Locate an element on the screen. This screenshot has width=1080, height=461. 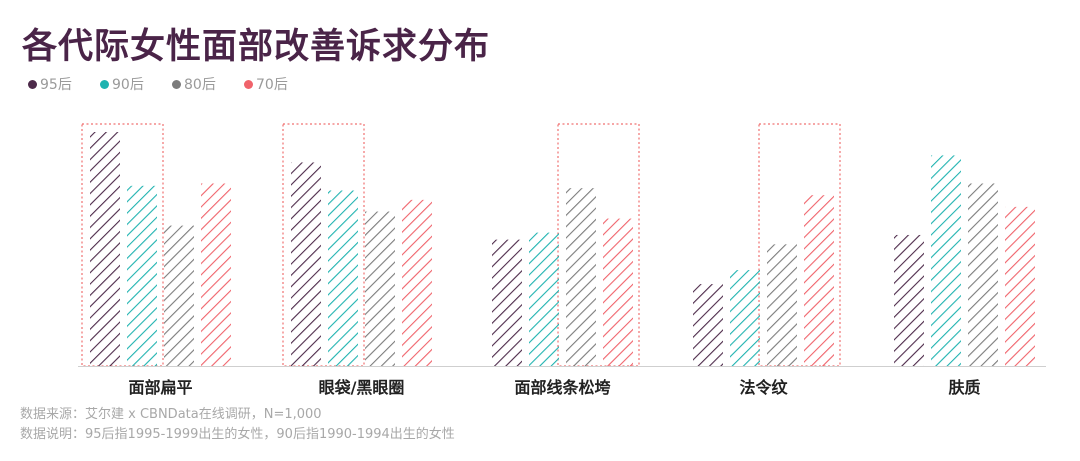
category-label: 法令纹 is located at coordinates (763, 387).